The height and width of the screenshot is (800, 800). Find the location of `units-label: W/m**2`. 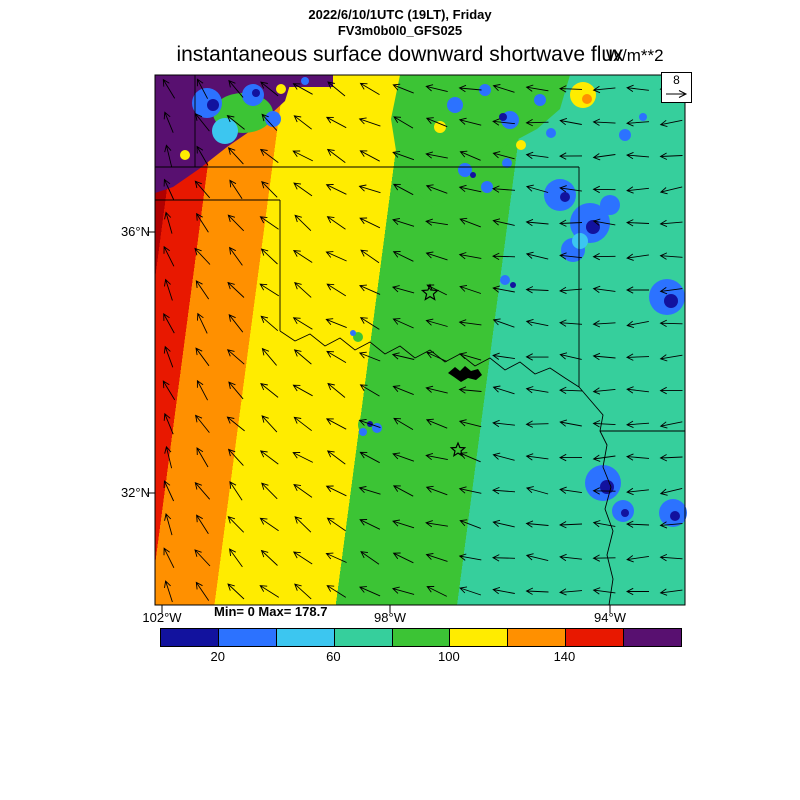

units-label: W/m**2 is located at coordinates (635, 55).